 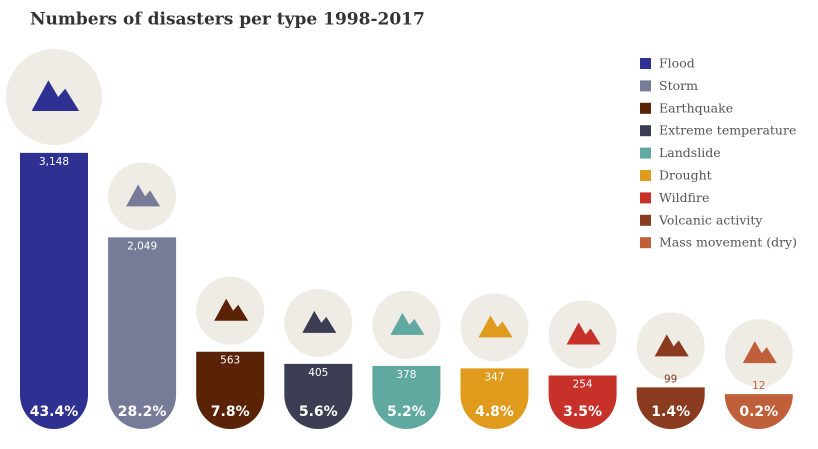 I want to click on chart-title: Numbers of disasters per type 1998-2017, so click(x=227, y=20).